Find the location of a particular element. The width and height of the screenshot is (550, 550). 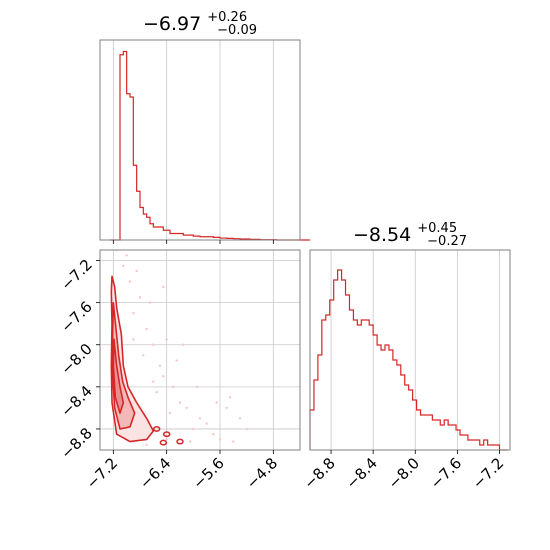

panel-3-frame is located at coordinates (200, 350).